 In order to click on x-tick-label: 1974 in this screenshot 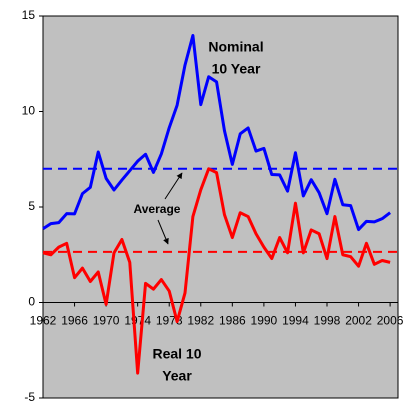, I will do `click(137, 321)`.